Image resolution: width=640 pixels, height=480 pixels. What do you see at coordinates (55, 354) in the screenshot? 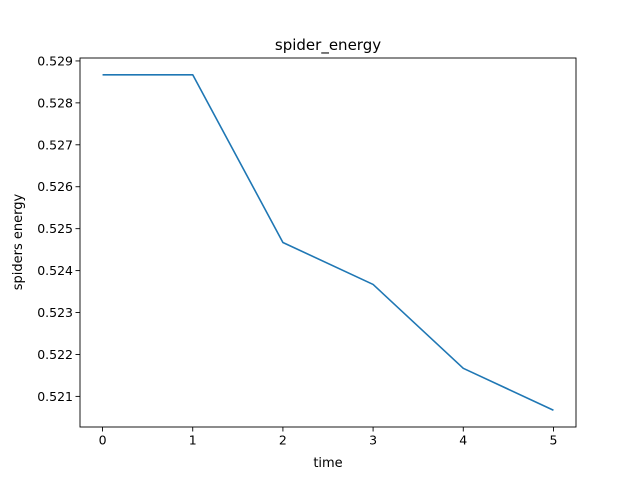
I see `y-tick-label: 0.522` at bounding box center [55, 354].